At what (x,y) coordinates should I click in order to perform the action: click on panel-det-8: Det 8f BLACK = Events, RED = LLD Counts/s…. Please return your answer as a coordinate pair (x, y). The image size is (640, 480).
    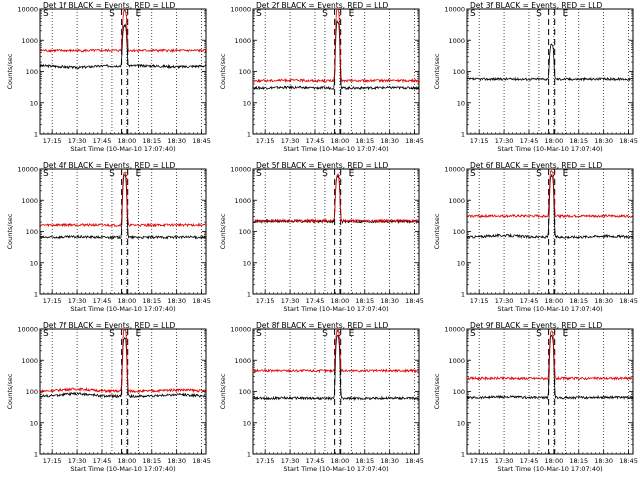
    Looking at the image, I should click on (321, 397).